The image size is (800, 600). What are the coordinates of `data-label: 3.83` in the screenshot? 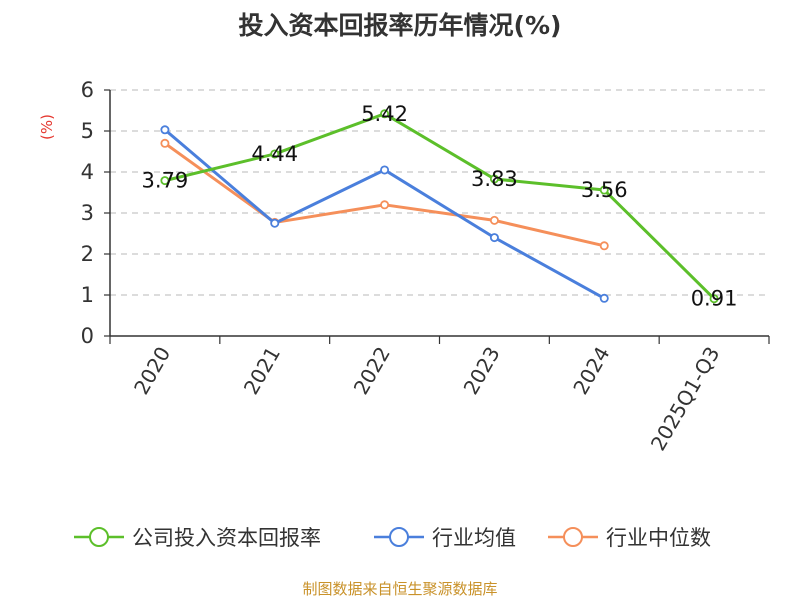 It's located at (494, 179).